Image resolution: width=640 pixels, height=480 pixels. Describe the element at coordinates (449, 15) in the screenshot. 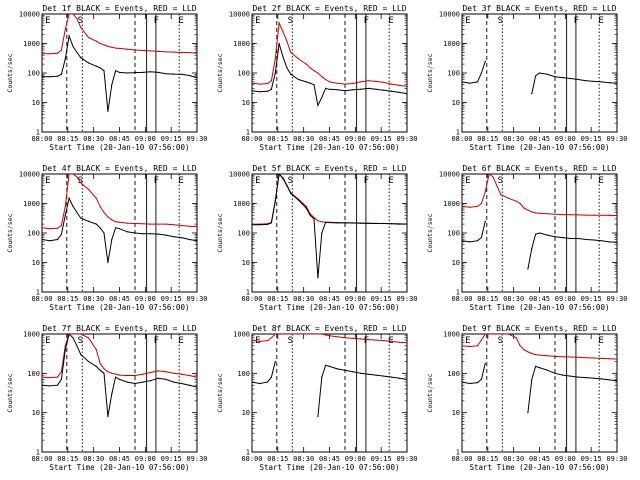

I see `y-tick-label: 10000` at that location.